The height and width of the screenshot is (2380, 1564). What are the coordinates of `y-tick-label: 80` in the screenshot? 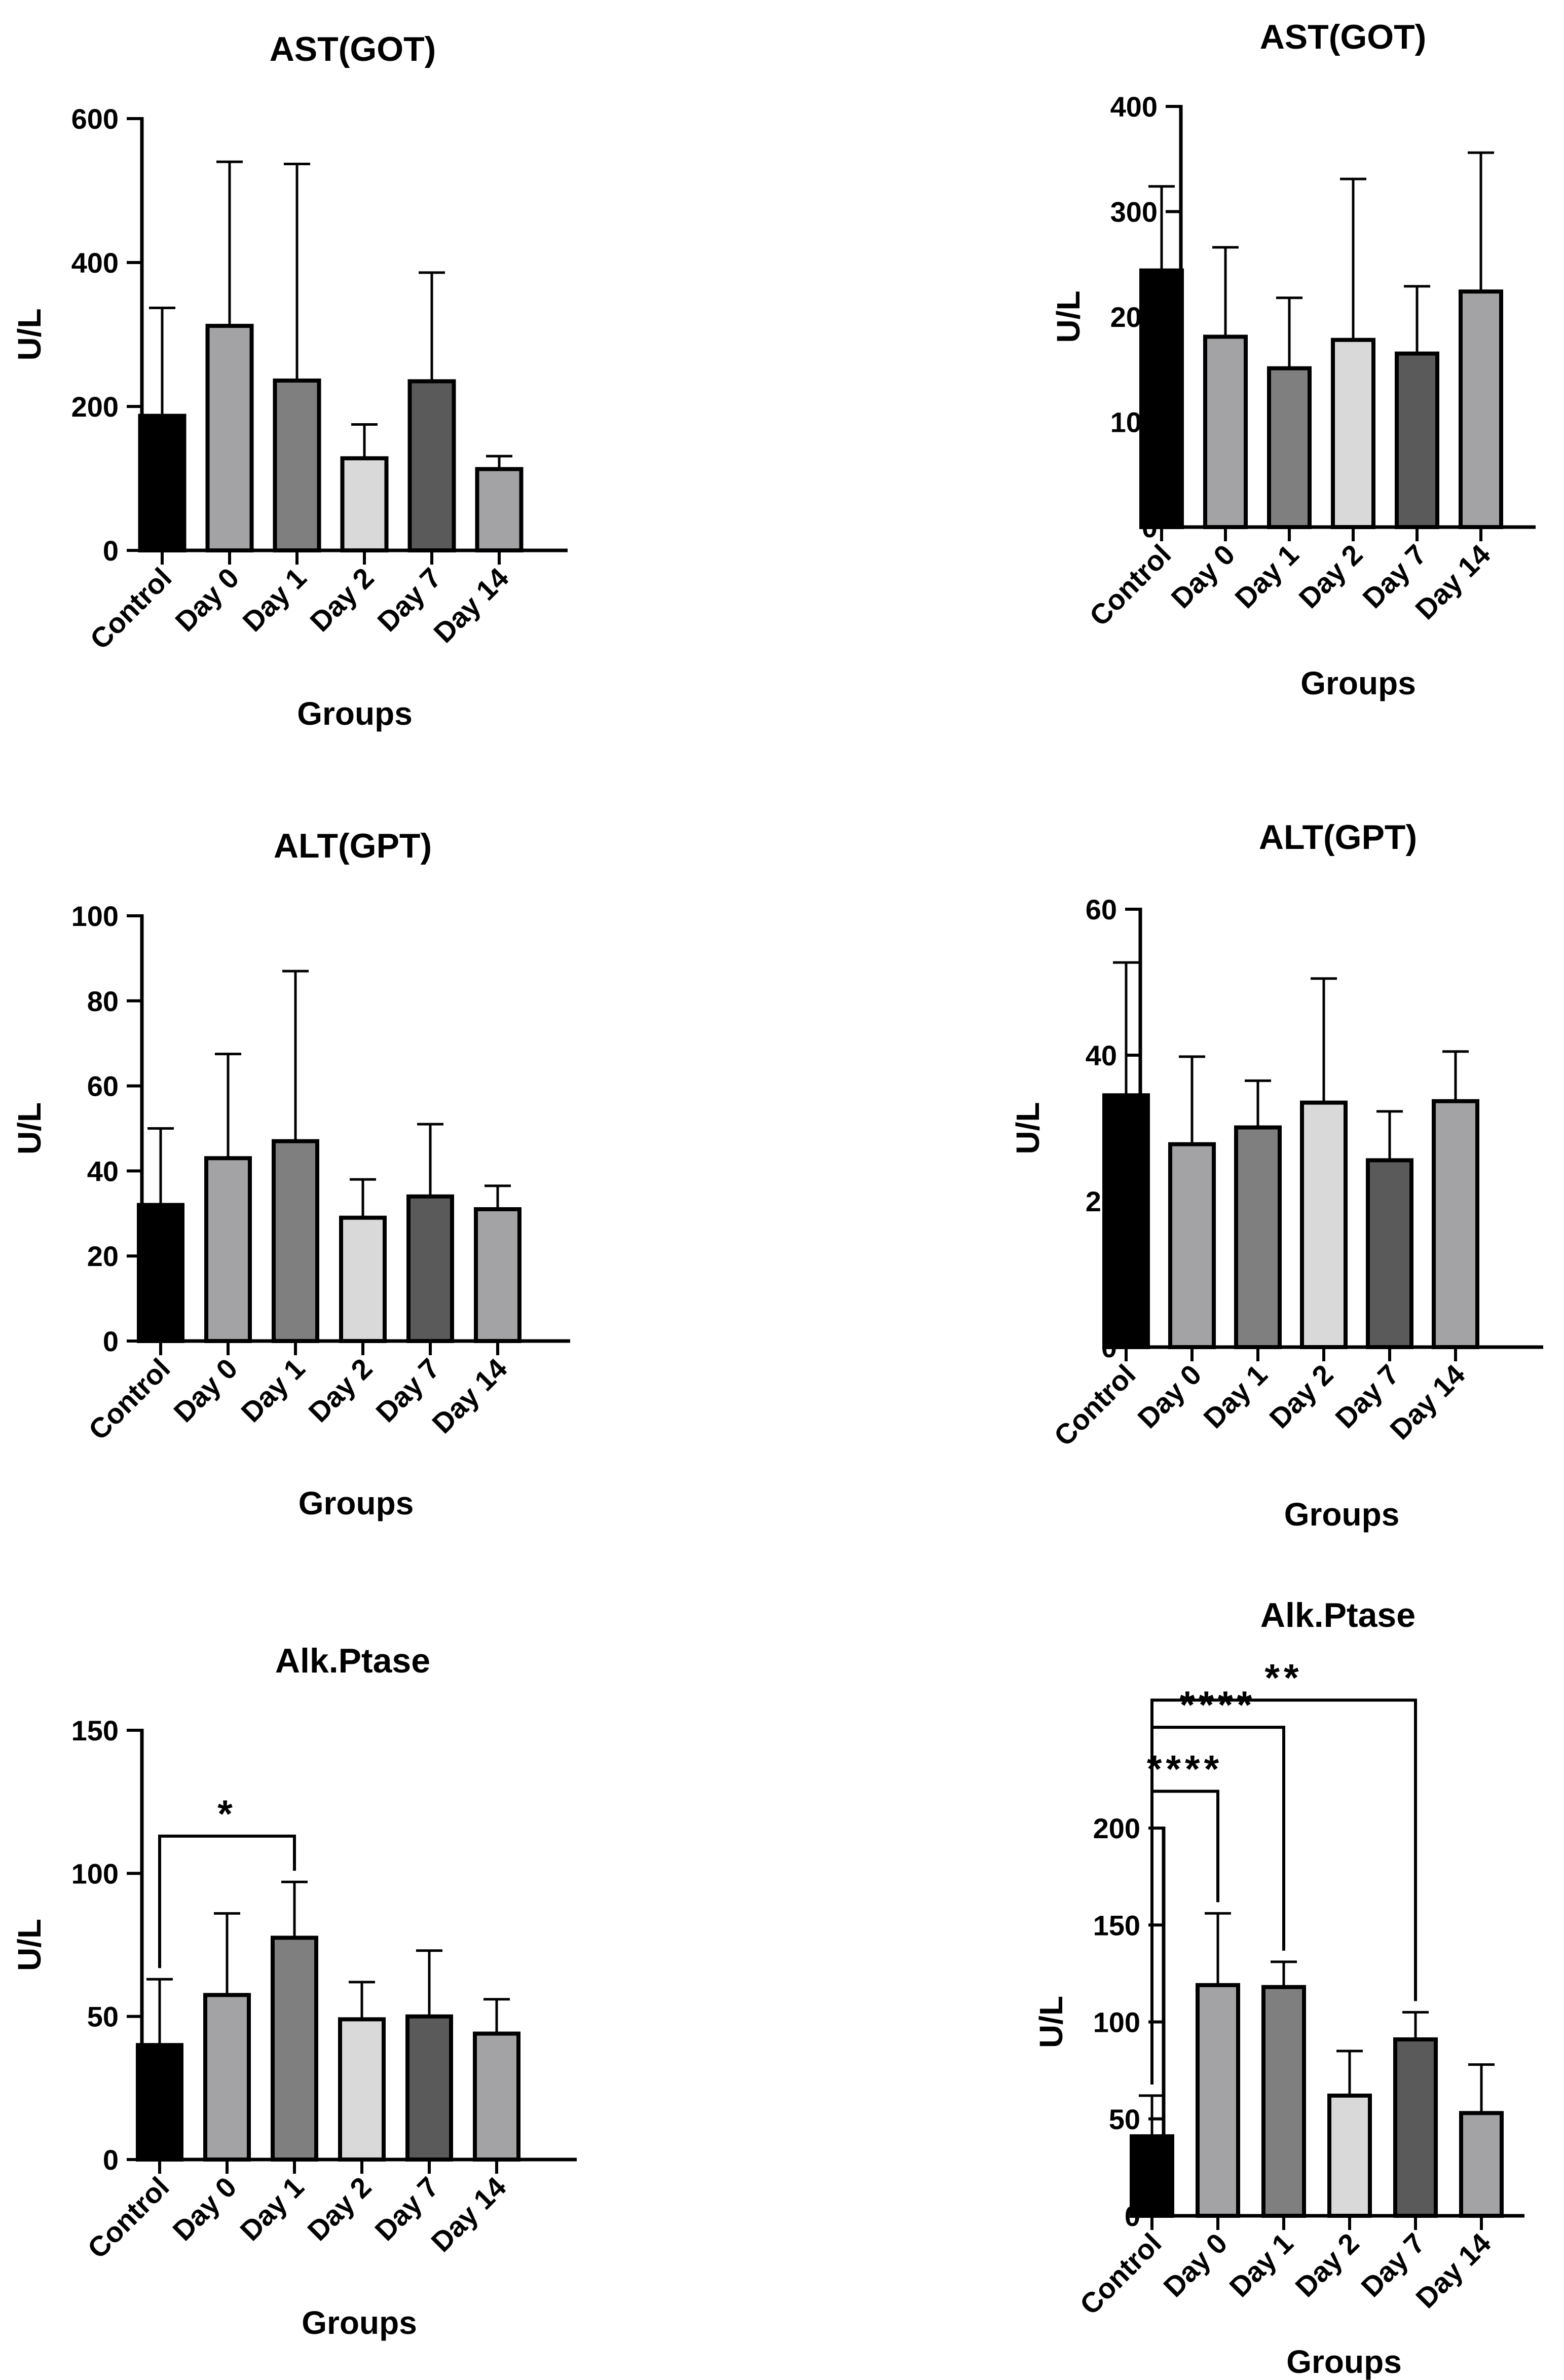 It's located at (103, 1001).